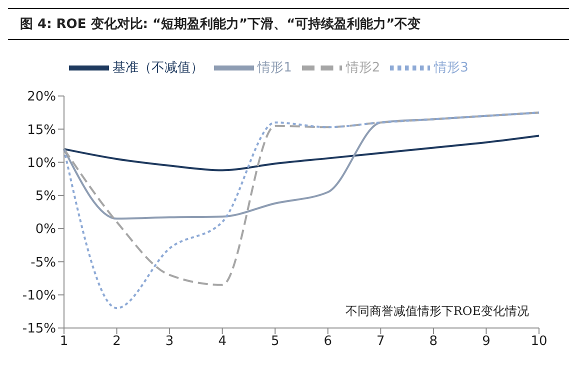  What do you see at coordinates (451, 68) in the screenshot?
I see `legend-label: 情形3` at bounding box center [451, 68].